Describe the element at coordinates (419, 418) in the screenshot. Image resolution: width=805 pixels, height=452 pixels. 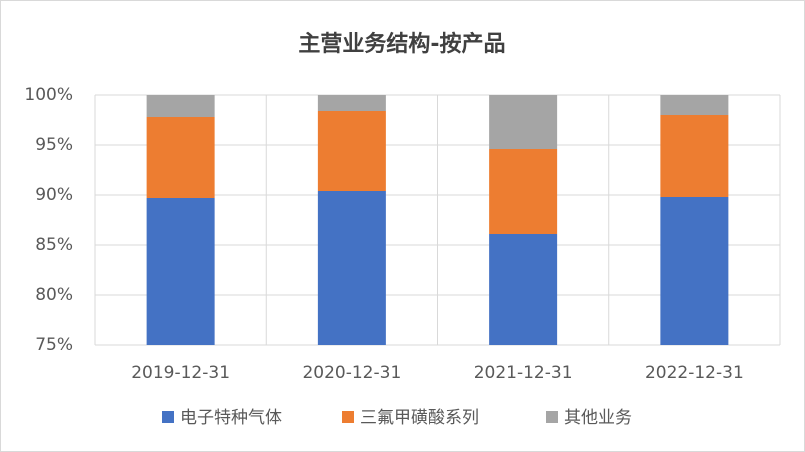
I see `legend-label: 三氟甲磺酸系列` at that location.